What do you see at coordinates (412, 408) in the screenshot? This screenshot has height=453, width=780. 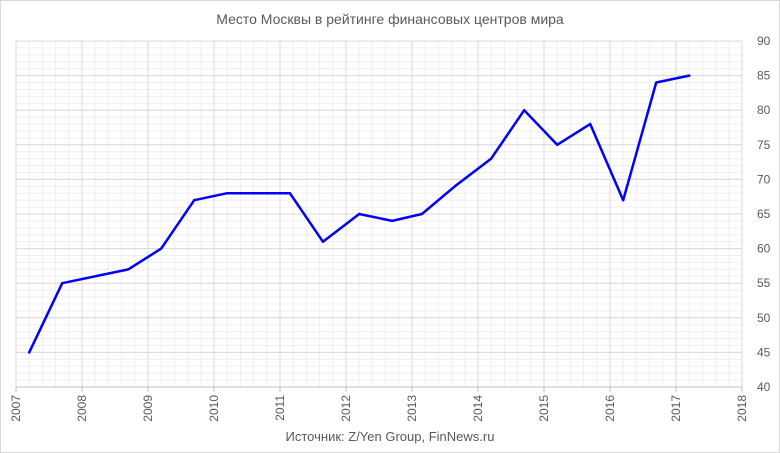 I see `x-tick-label: 2013` at bounding box center [412, 408].